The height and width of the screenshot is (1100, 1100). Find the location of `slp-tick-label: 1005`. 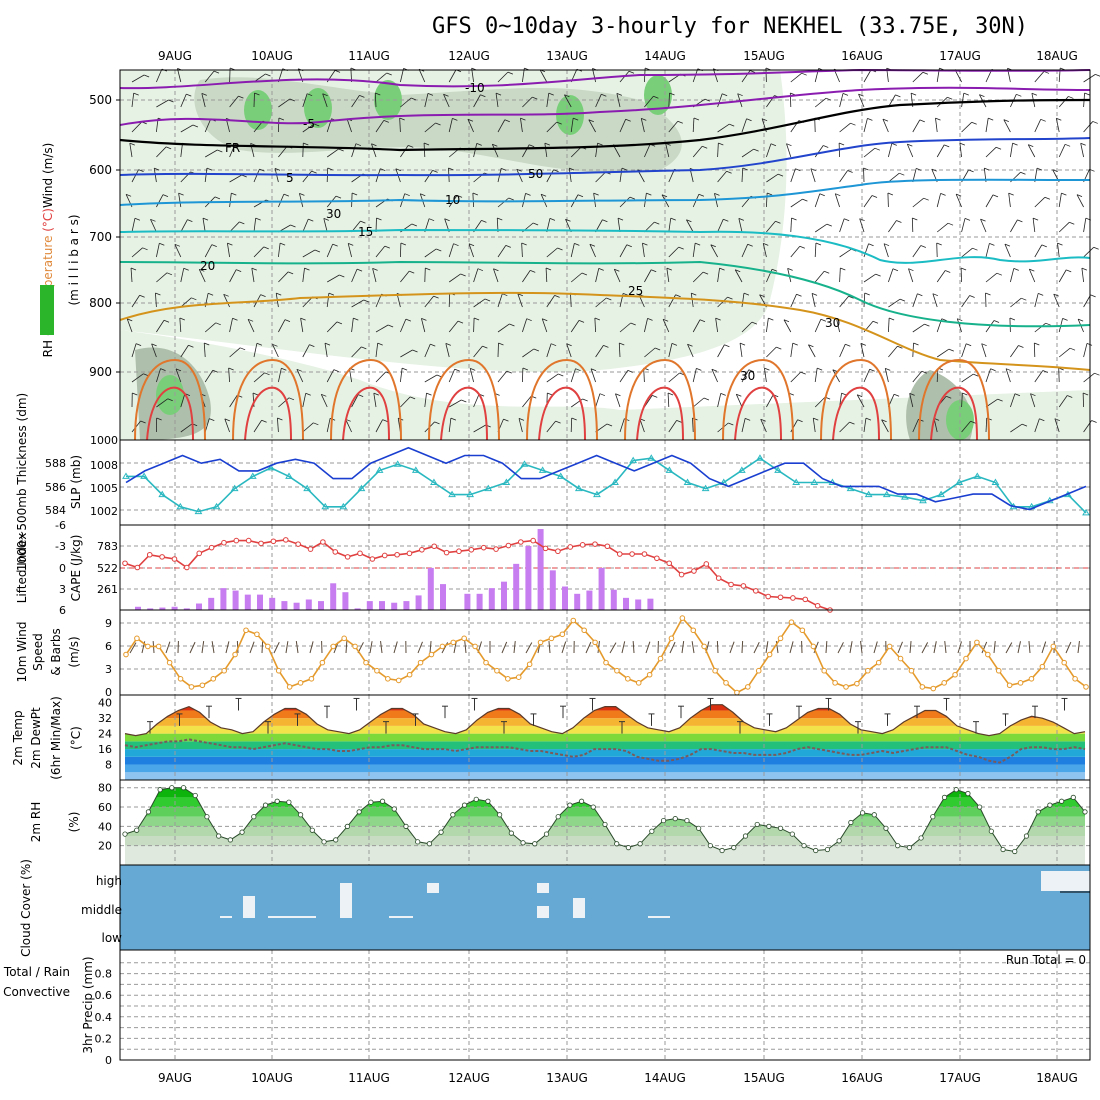

slp-tick-label: 1005 is located at coordinates (104, 488).